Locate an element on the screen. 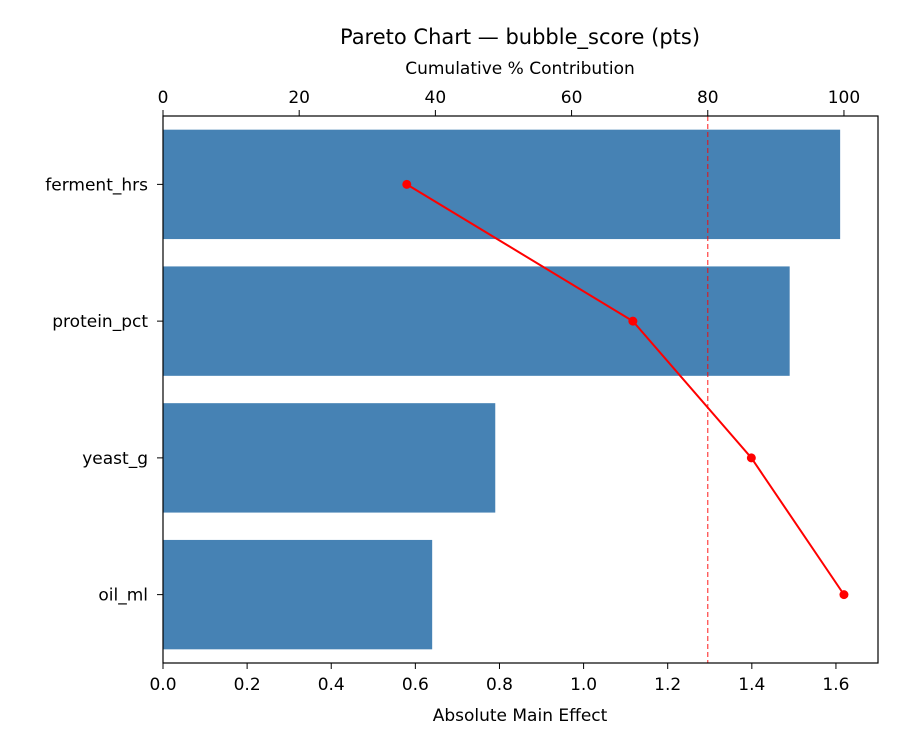 The height and width of the screenshot is (750, 900). top-tick-label: 40 is located at coordinates (436, 98).